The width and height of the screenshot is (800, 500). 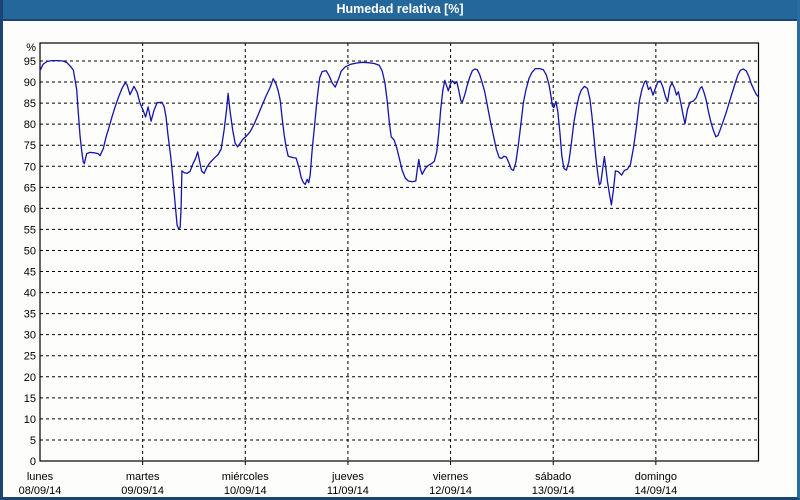 I want to click on x-axis-day-label: sábado, so click(x=553, y=477).